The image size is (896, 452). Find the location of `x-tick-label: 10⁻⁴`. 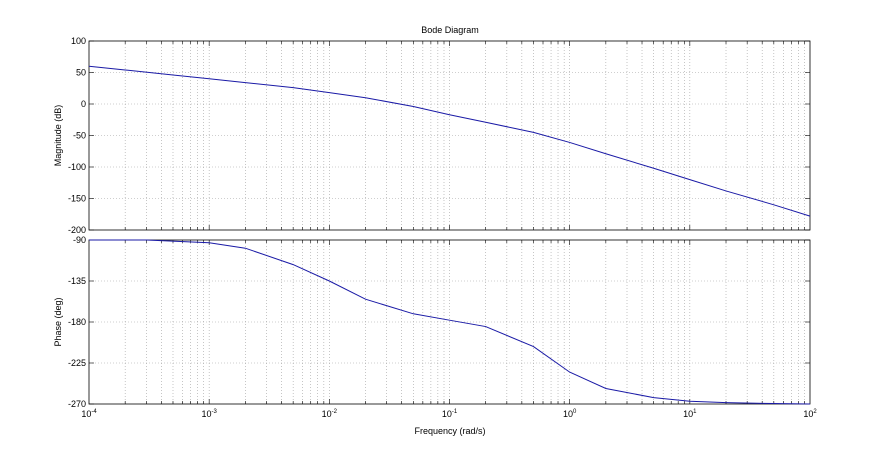

x-tick-label: 10⁻⁴ is located at coordinates (89, 414).